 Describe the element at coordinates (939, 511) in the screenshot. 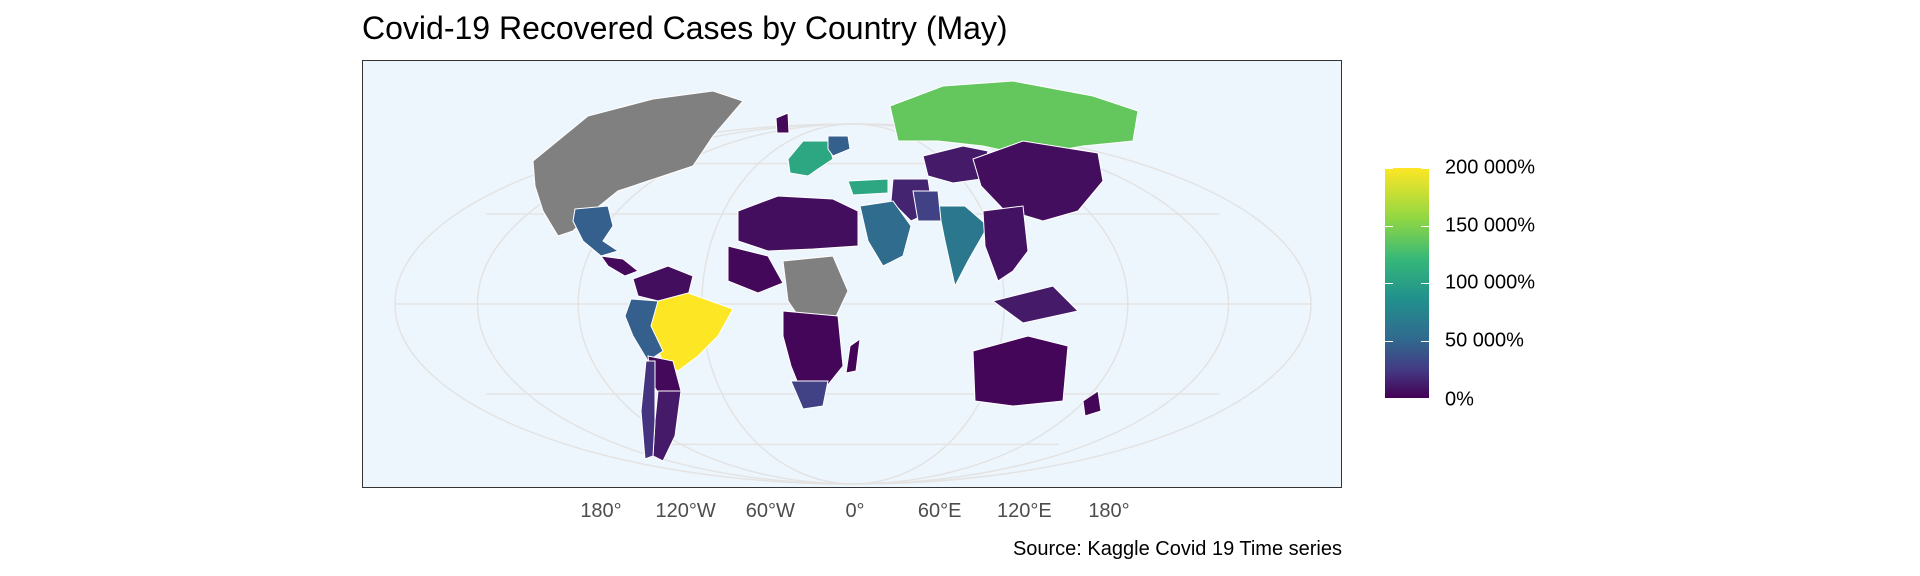

I see `x-tick-label: 60°E` at that location.